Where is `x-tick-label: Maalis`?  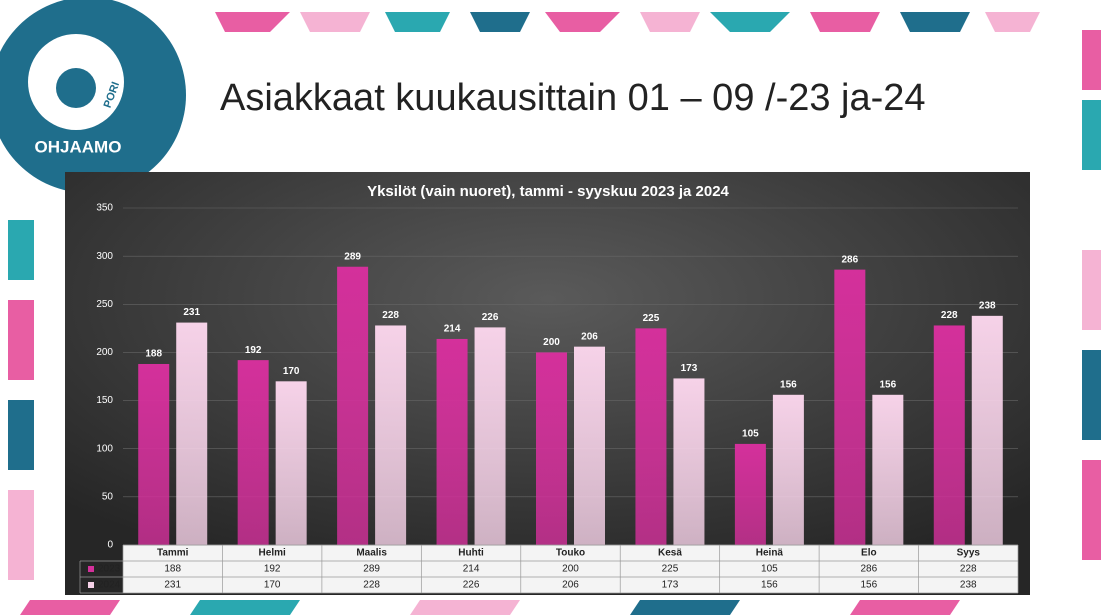 x-tick-label: Maalis is located at coordinates (371, 553).